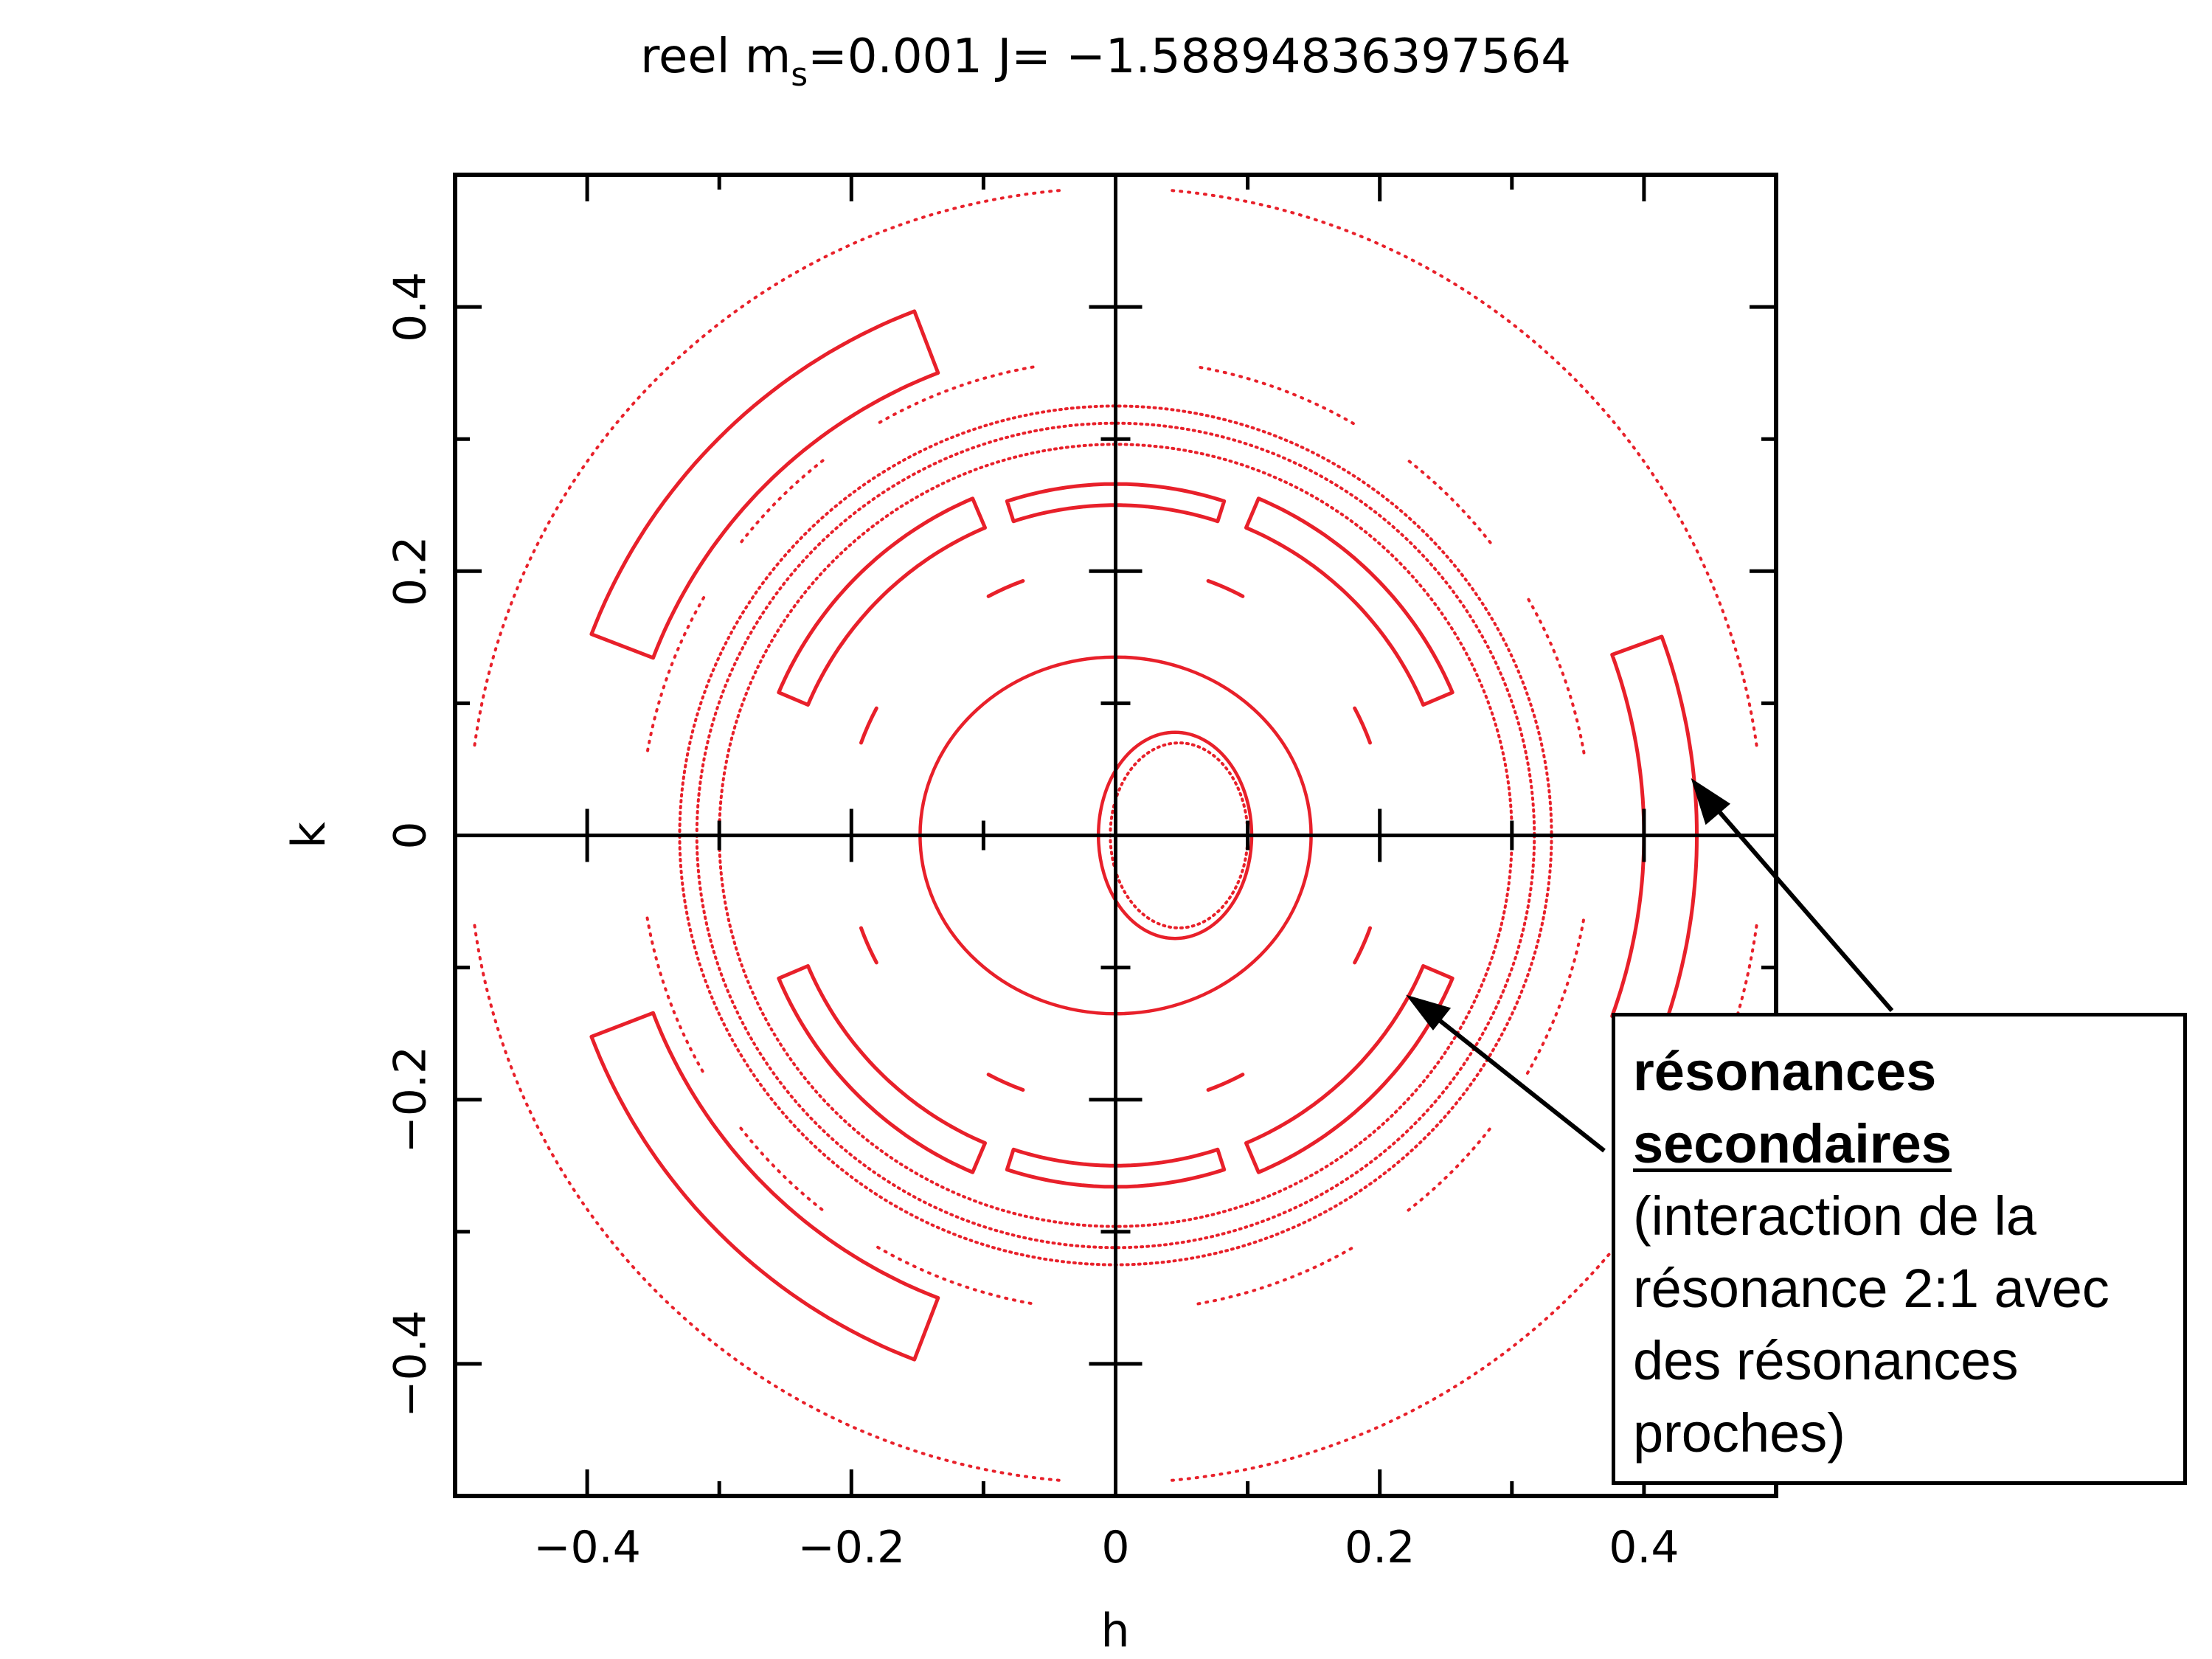 This screenshot has width=2212, height=1659. Describe the element at coordinates (1380, 1547) in the screenshot. I see `x-tick-label: 0.2` at that location.